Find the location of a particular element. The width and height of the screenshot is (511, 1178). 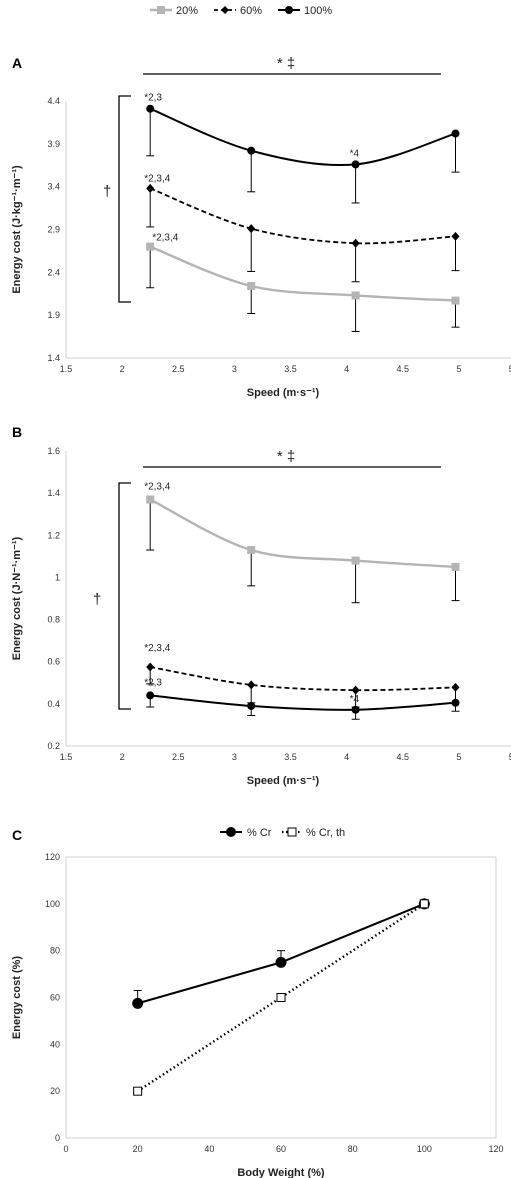

legend-marker-open-square is located at coordinates (292, 832).